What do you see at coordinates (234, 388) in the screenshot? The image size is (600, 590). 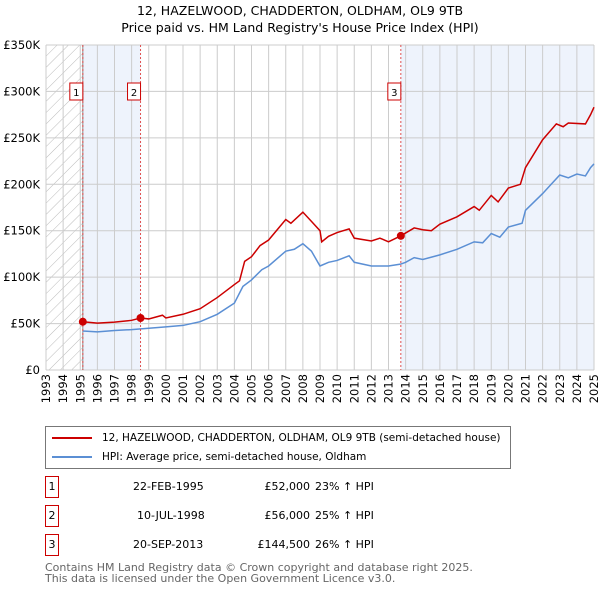 I see `x-tick-label: 2004` at bounding box center [234, 388].